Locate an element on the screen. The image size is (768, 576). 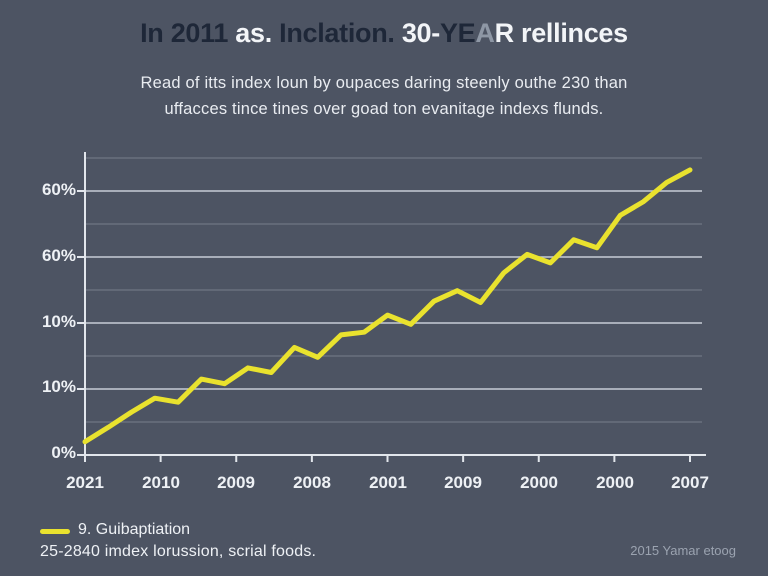
title-segment: YE is located at coordinates (457, 33).